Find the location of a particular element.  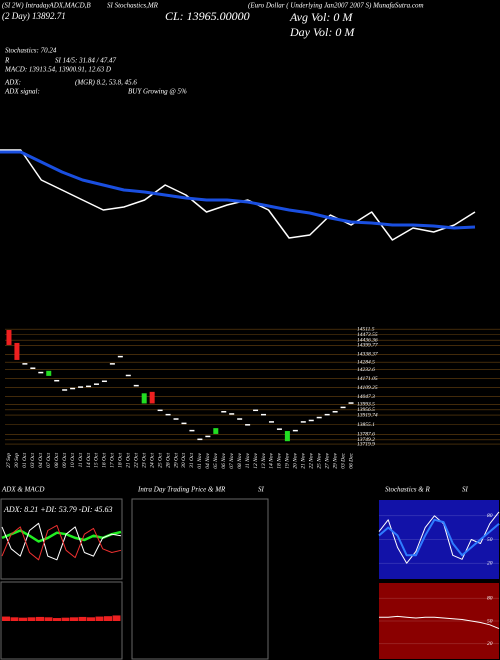

y-tick-label: 14047.3 is located at coordinates (366, 396).